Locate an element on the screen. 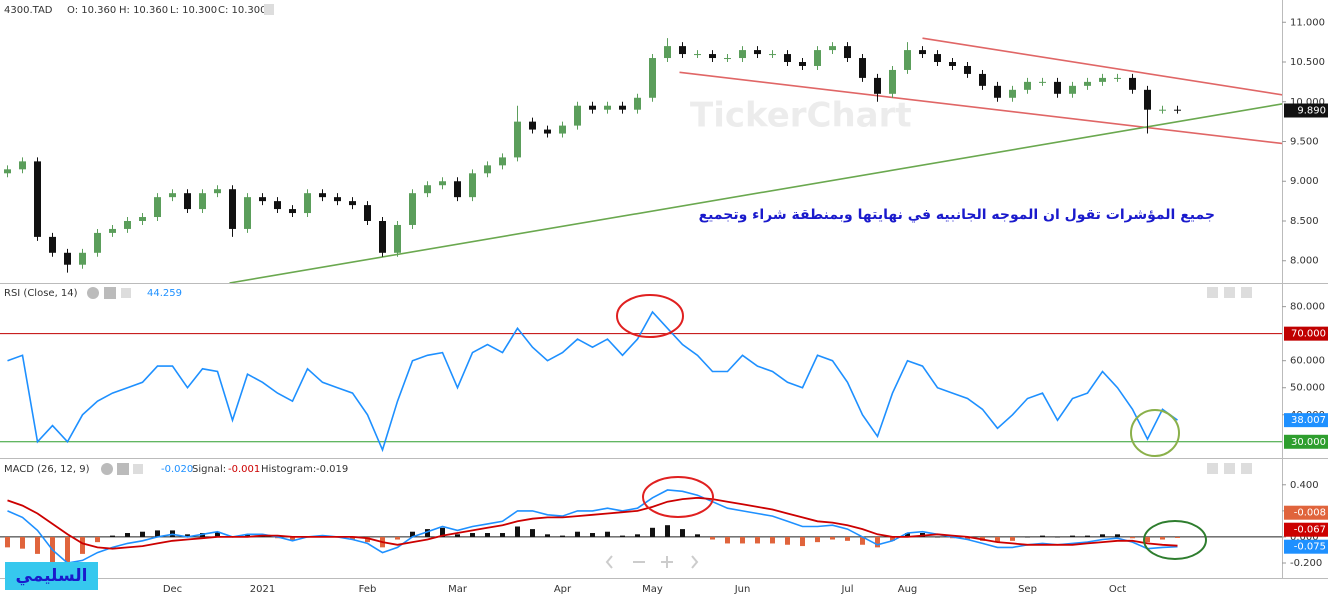 The height and width of the screenshot is (601, 1328). y-tick-label: 10.000 is located at coordinates (1307, 102).